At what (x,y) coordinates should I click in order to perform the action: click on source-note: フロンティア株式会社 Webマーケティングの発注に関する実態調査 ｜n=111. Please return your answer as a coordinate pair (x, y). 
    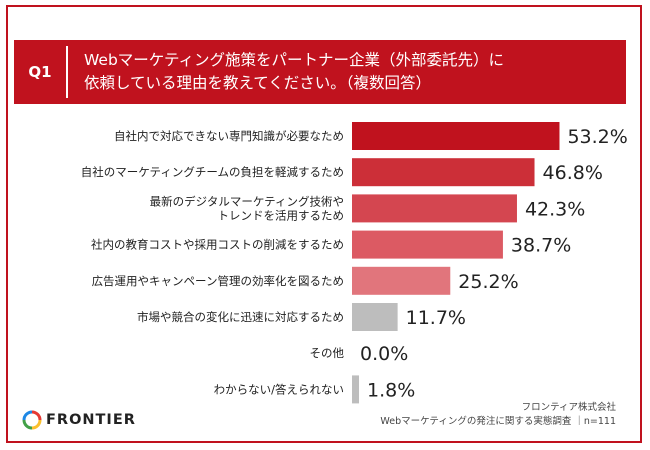
    Looking at the image, I should click on (498, 415).